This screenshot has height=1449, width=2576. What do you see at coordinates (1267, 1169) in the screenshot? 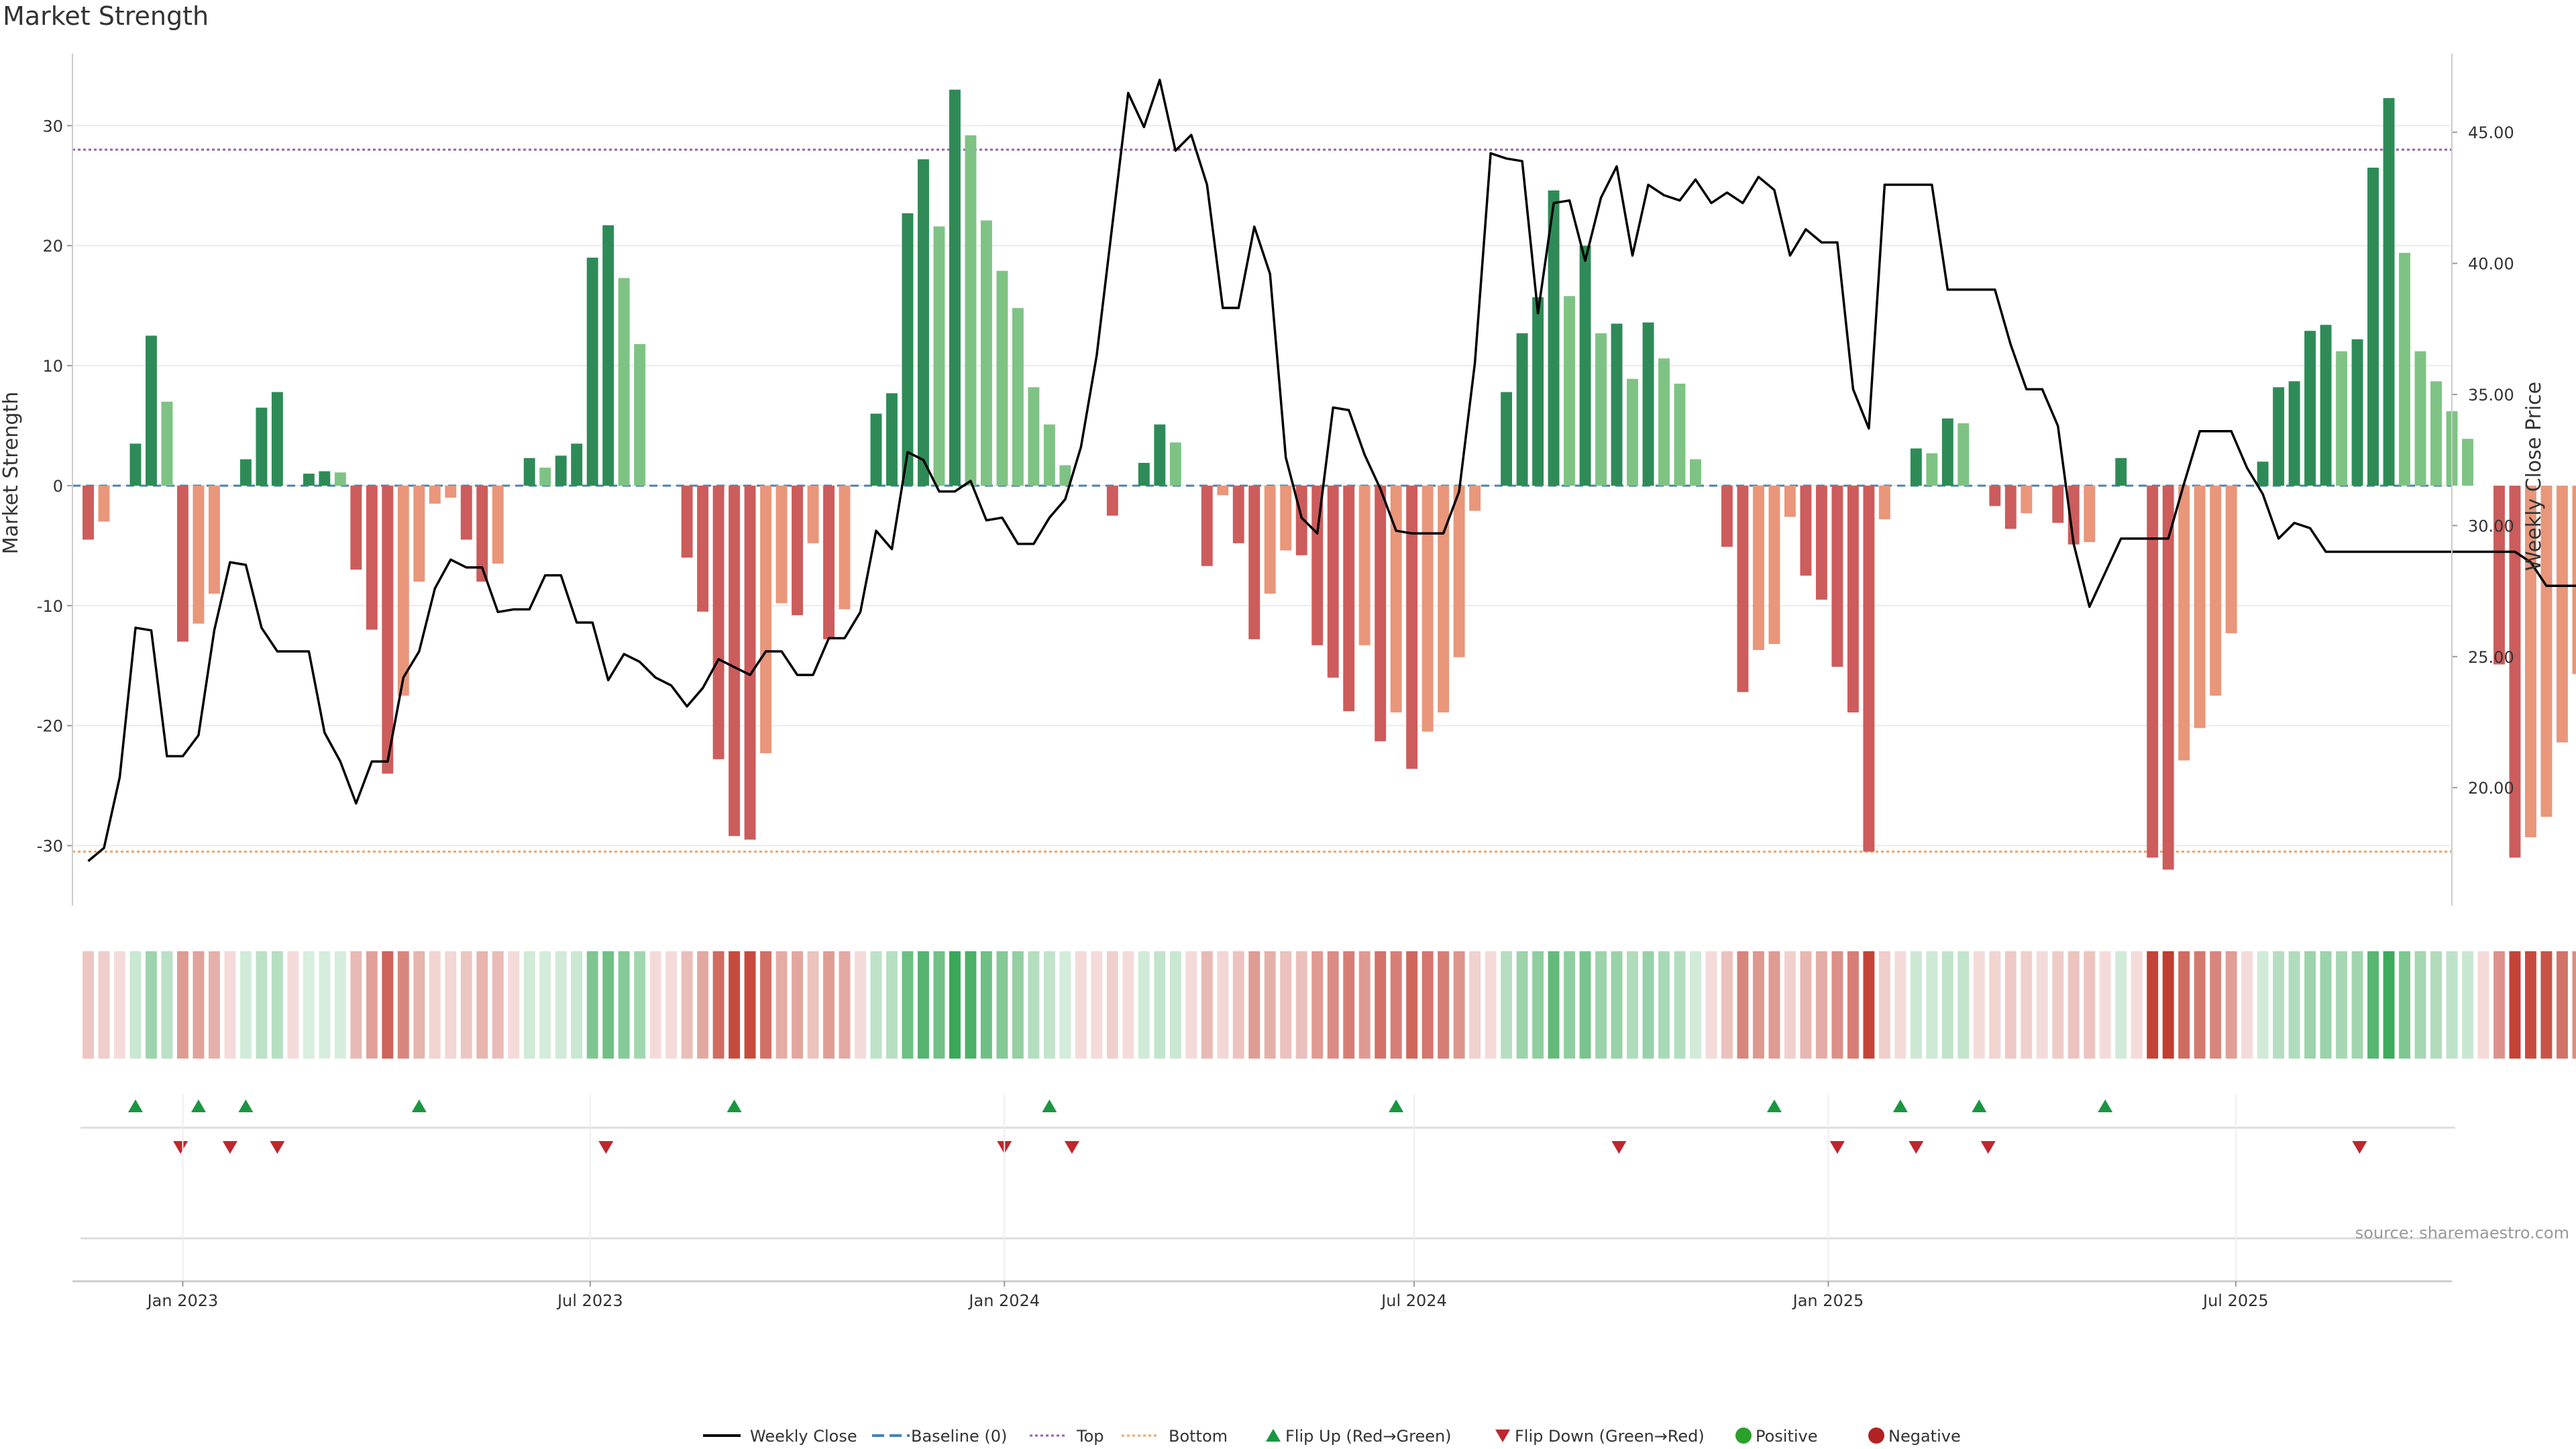
I see `flip-markers` at bounding box center [1267, 1169].